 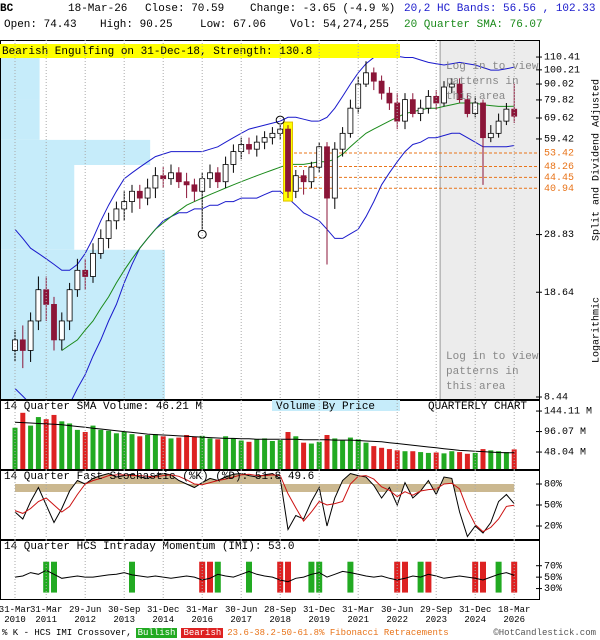 I want to click on volume-plot, so click(x=264, y=441).